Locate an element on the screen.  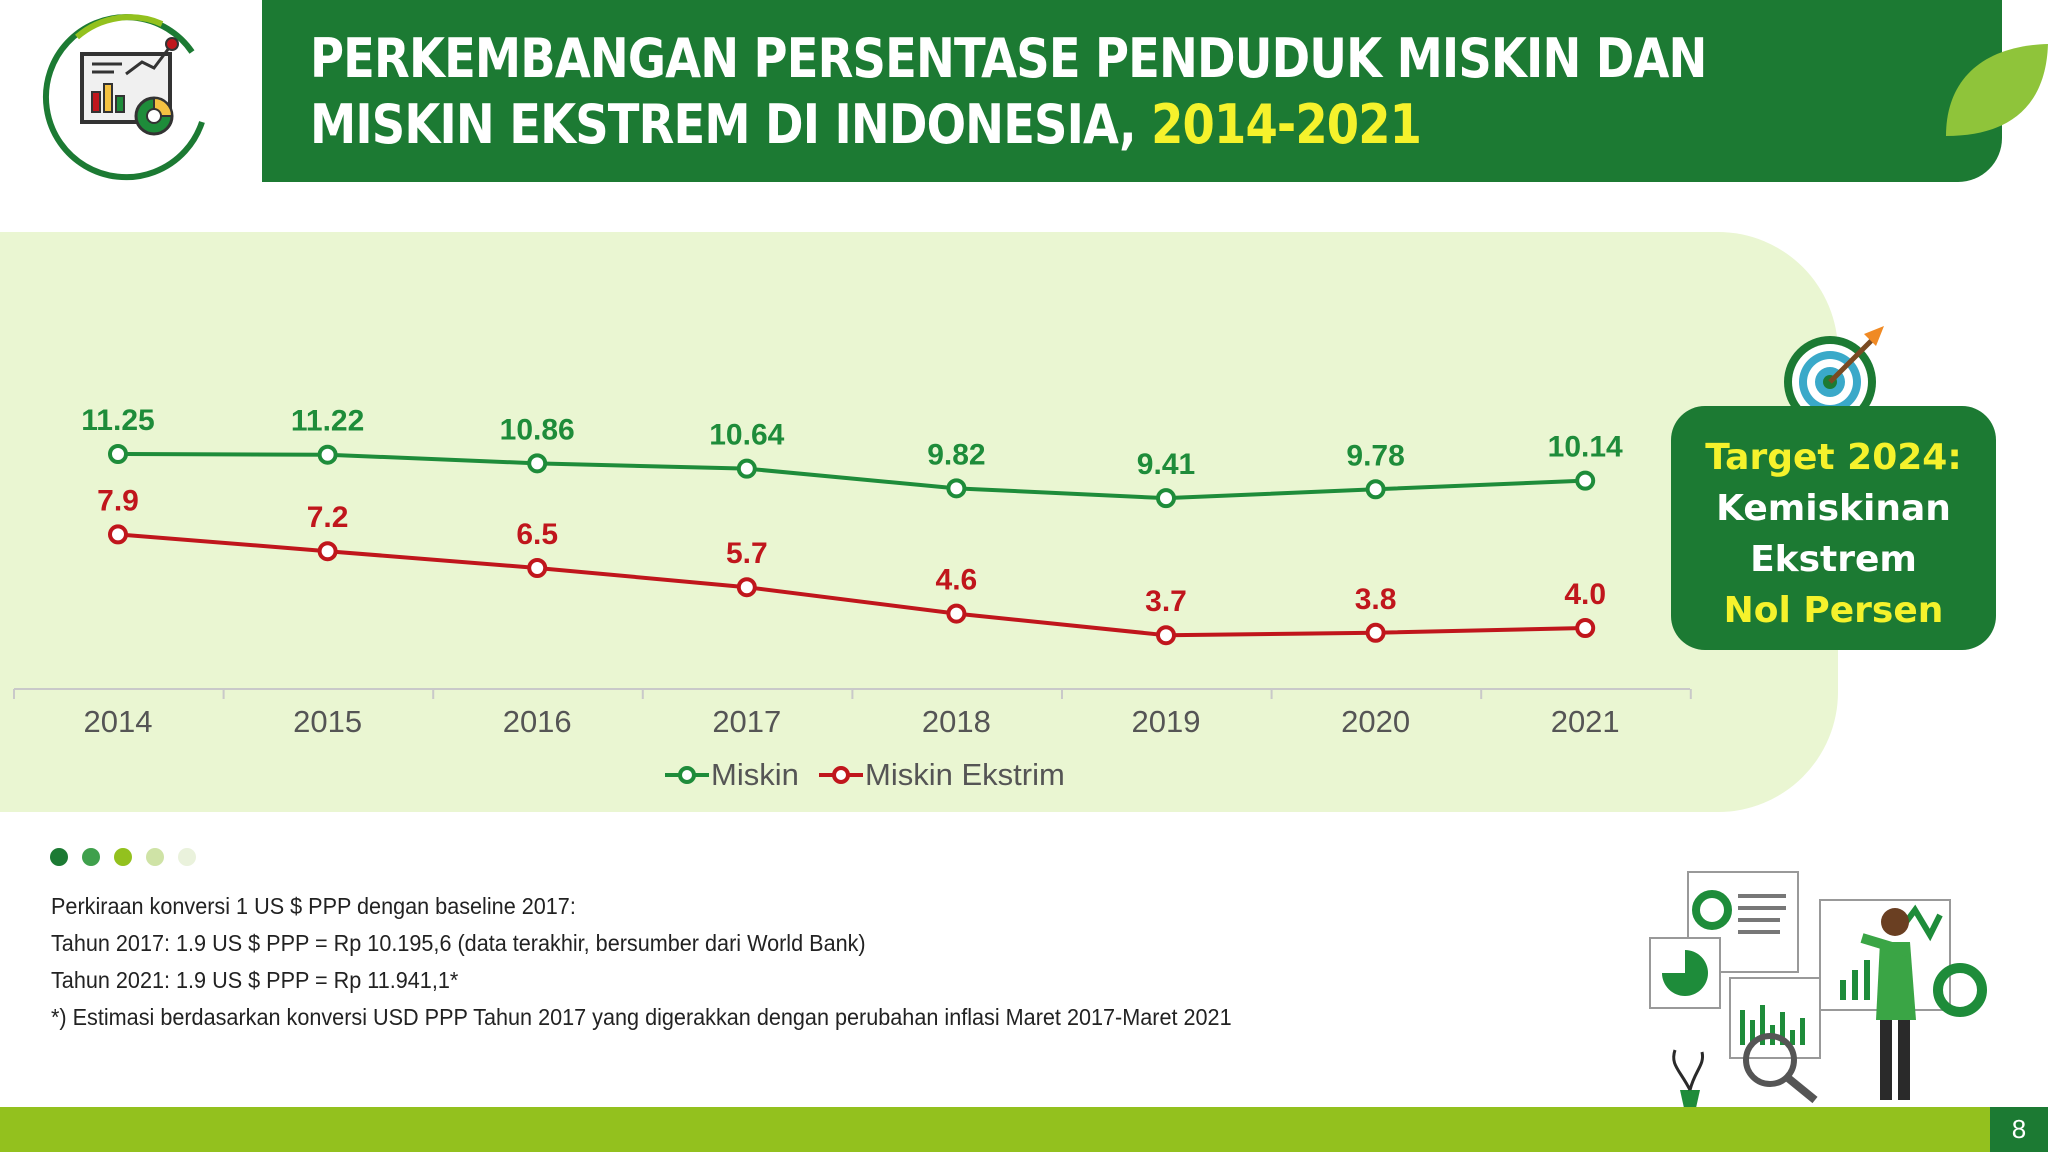
target-line-4: Nol Persen is located at coordinates (1833, 610).